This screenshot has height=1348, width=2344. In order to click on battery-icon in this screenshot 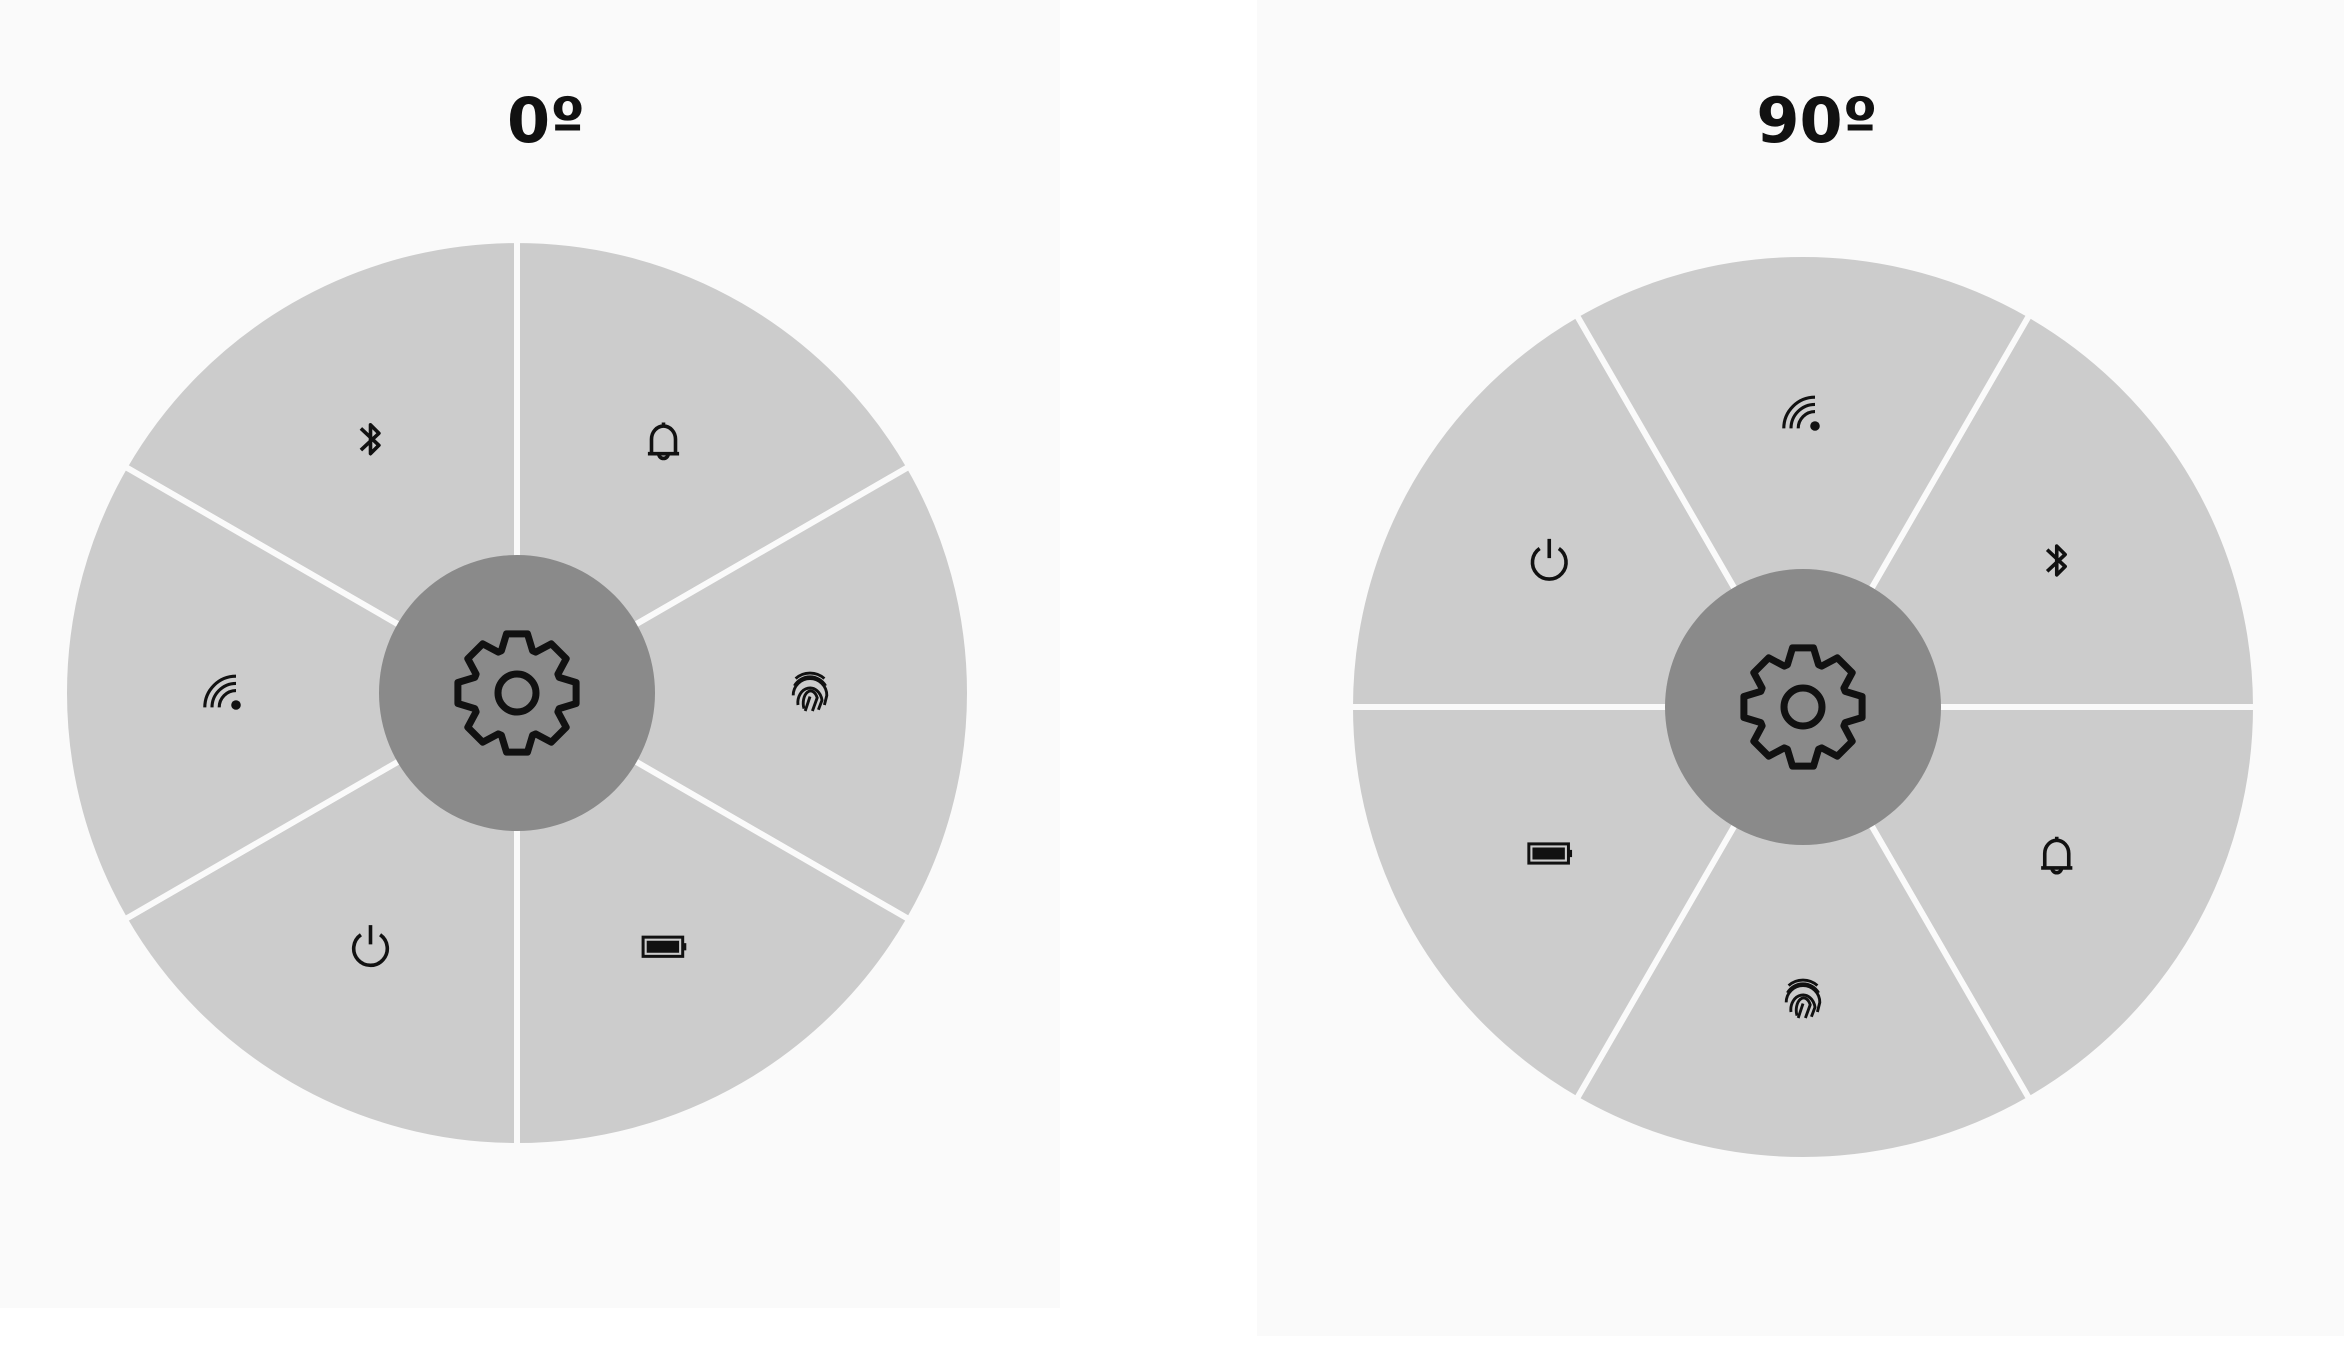, I will do `click(1548, 853)`.